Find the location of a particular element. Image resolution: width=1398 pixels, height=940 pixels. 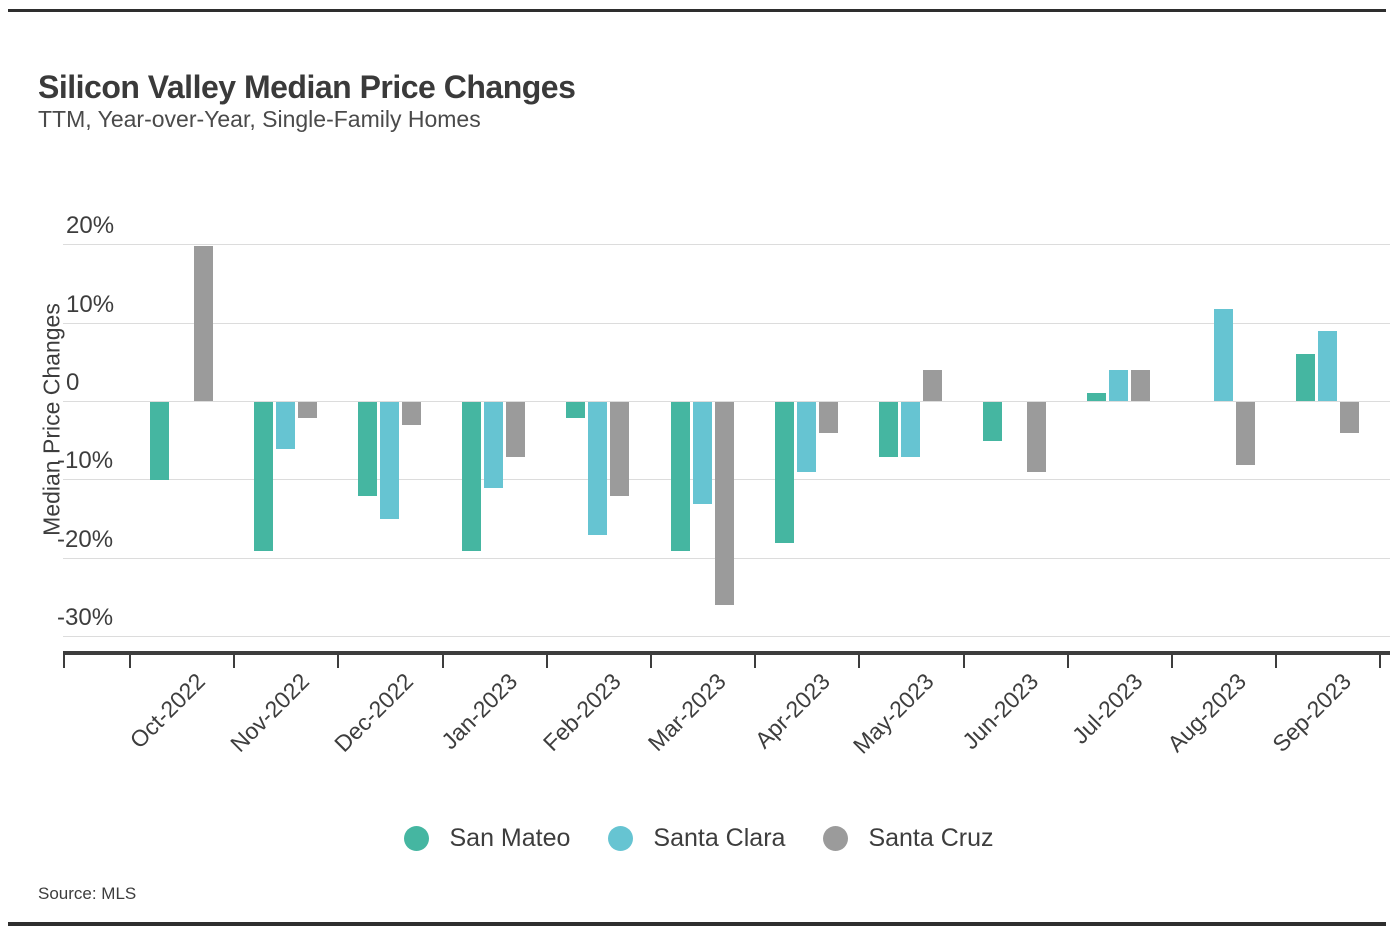

legend: San Mateo Santa Clara Santa Cruz is located at coordinates (699, 838).